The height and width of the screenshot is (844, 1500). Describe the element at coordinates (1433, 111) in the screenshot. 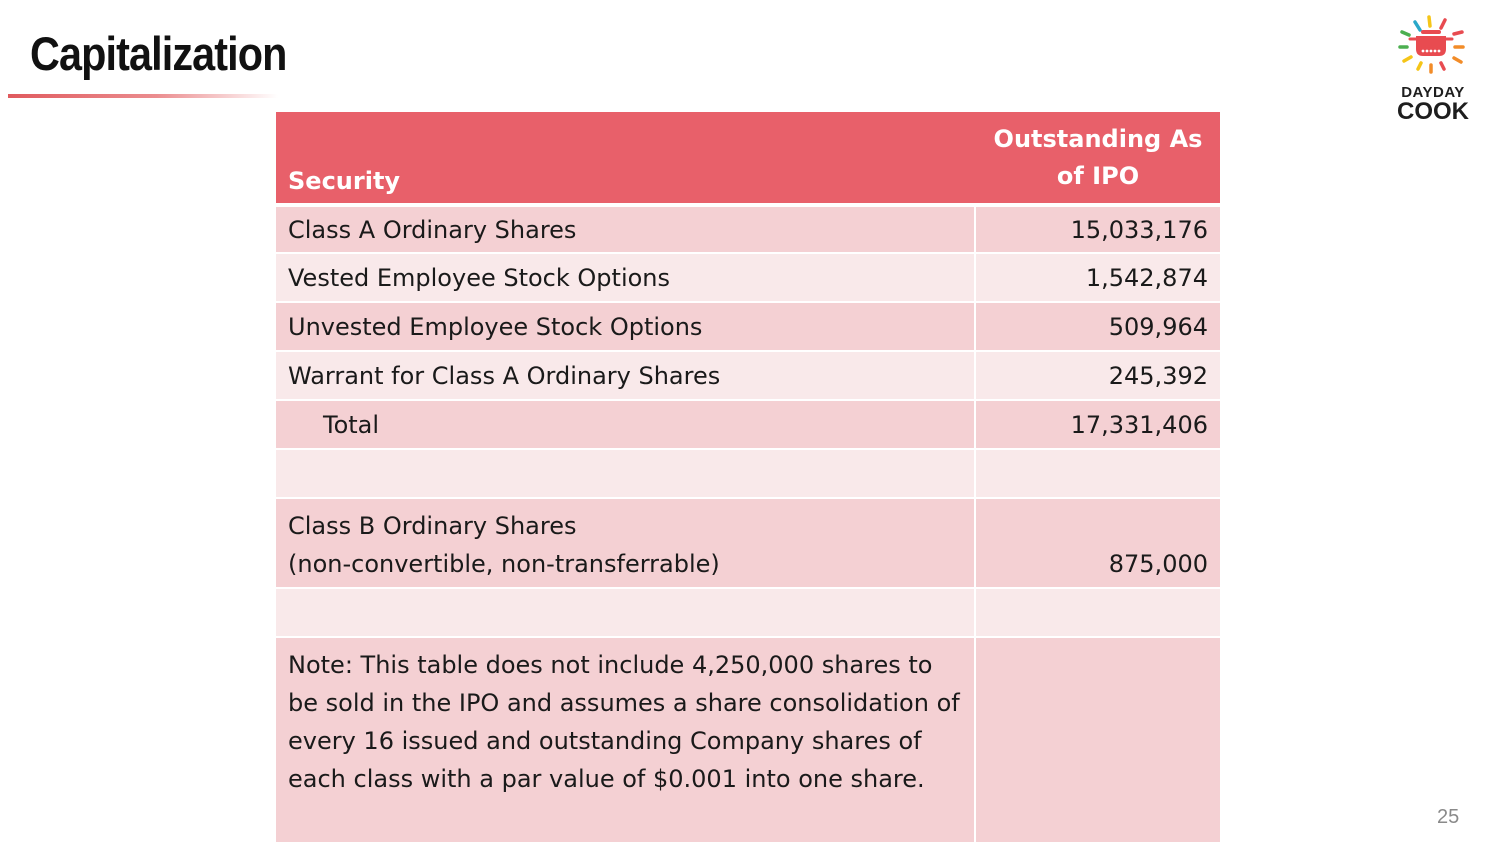

I see `logo-text-cook: COOK` at that location.